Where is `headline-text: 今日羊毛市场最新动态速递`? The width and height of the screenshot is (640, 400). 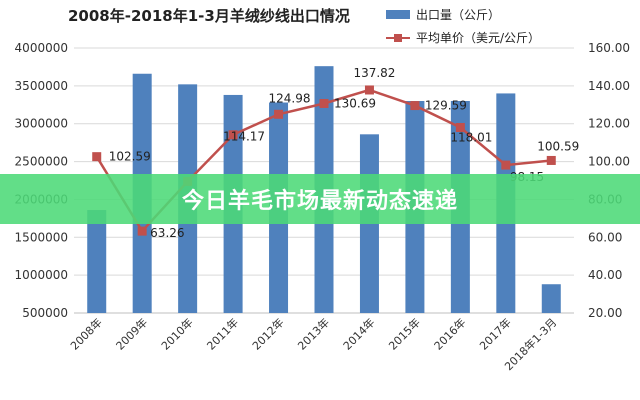 headline-text: 今日羊毛市场最新动态速递 is located at coordinates (319, 201).